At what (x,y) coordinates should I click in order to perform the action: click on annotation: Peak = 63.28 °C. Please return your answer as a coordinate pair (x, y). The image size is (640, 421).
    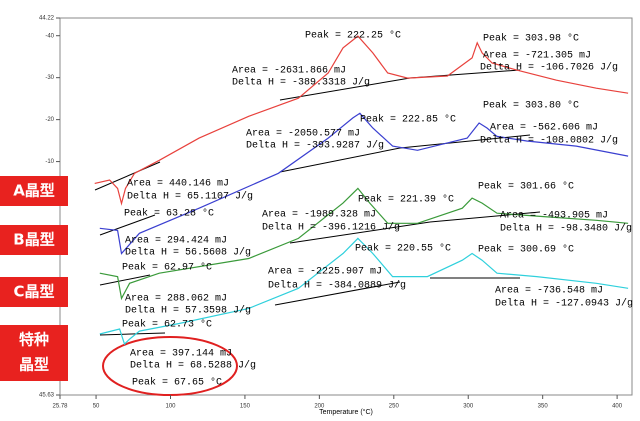
    Looking at the image, I should click on (169, 214).